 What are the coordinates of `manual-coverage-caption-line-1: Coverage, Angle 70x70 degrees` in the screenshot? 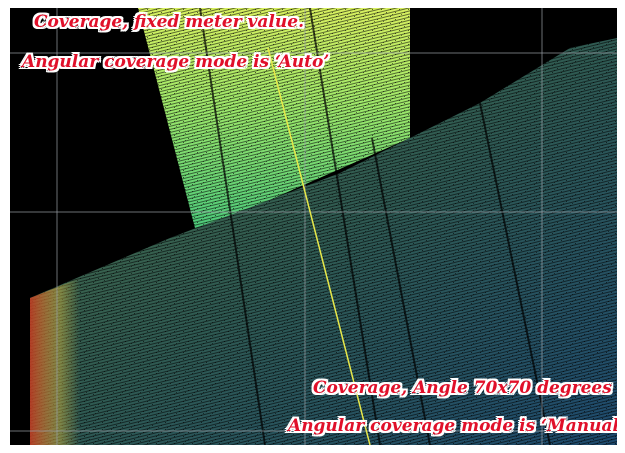 It's located at (462, 388).